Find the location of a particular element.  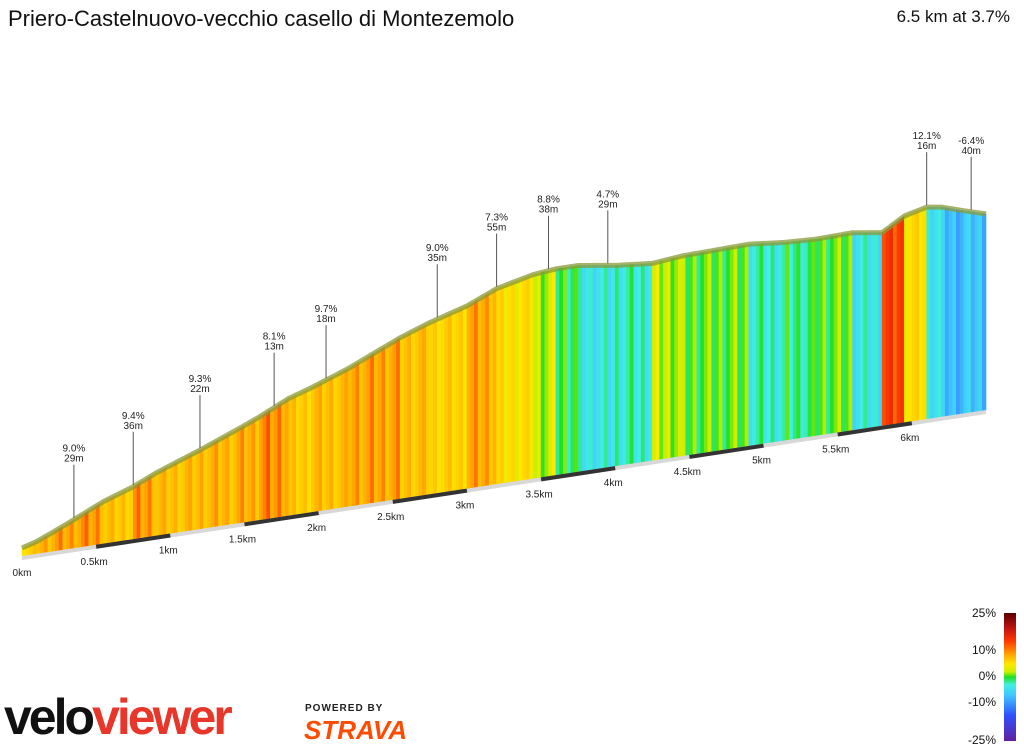

legend-label-25: 25% is located at coordinates (983, 613).